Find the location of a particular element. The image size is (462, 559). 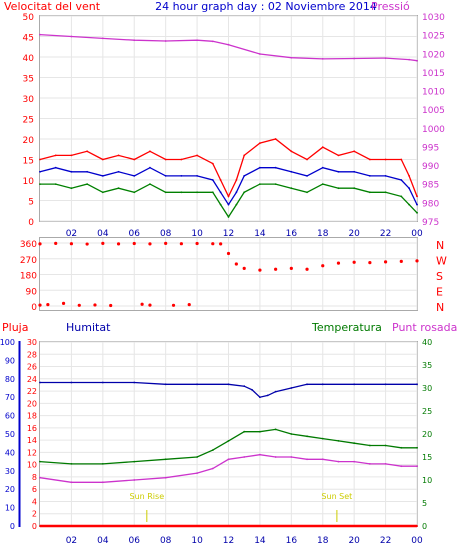

climate-x-tick-label: 14 is located at coordinates (260, 541).